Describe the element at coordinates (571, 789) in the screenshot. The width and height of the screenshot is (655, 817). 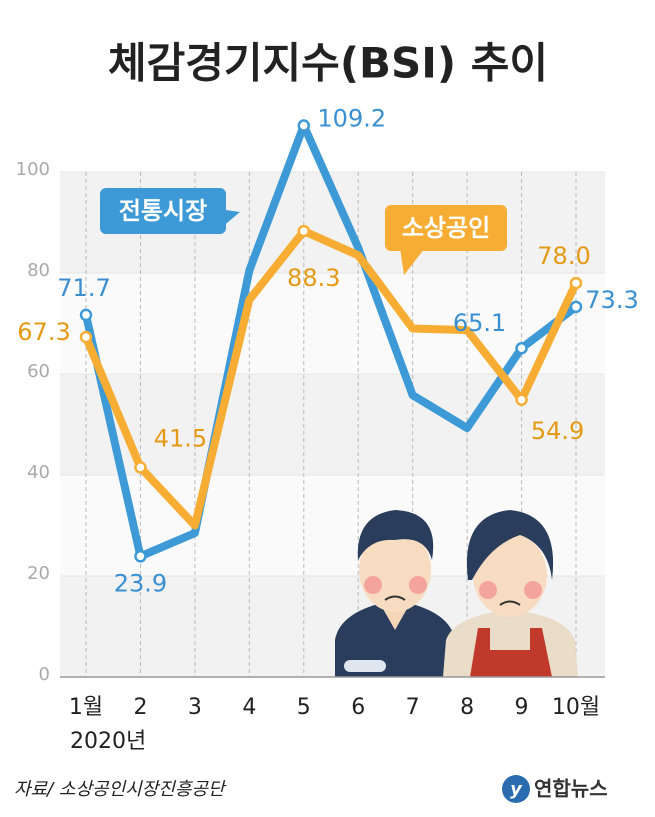
I see `credit: 연합뉴스` at that location.